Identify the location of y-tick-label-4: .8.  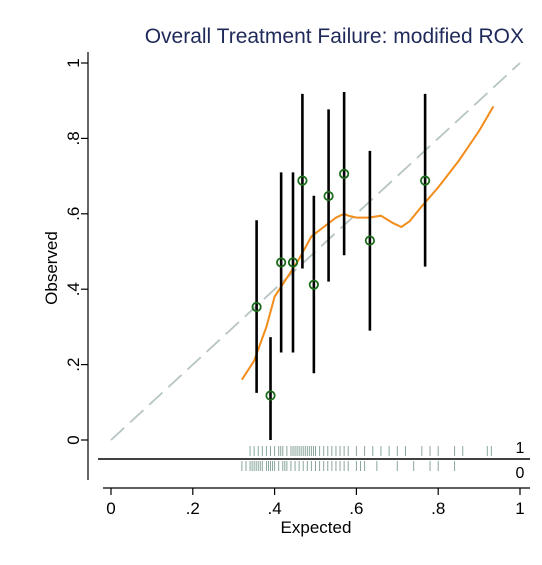
(73, 138).